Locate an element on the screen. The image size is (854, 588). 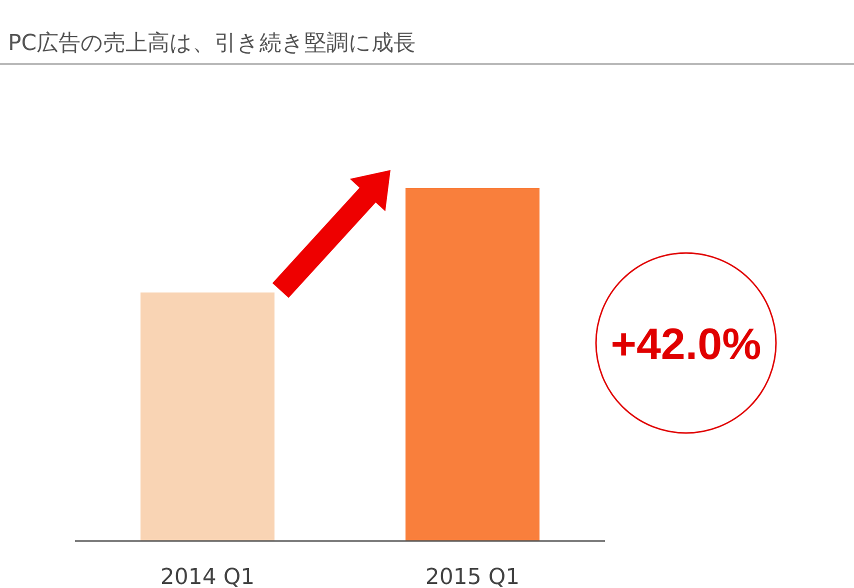
x-tick-label: 2015 Q1 is located at coordinates (472, 576).